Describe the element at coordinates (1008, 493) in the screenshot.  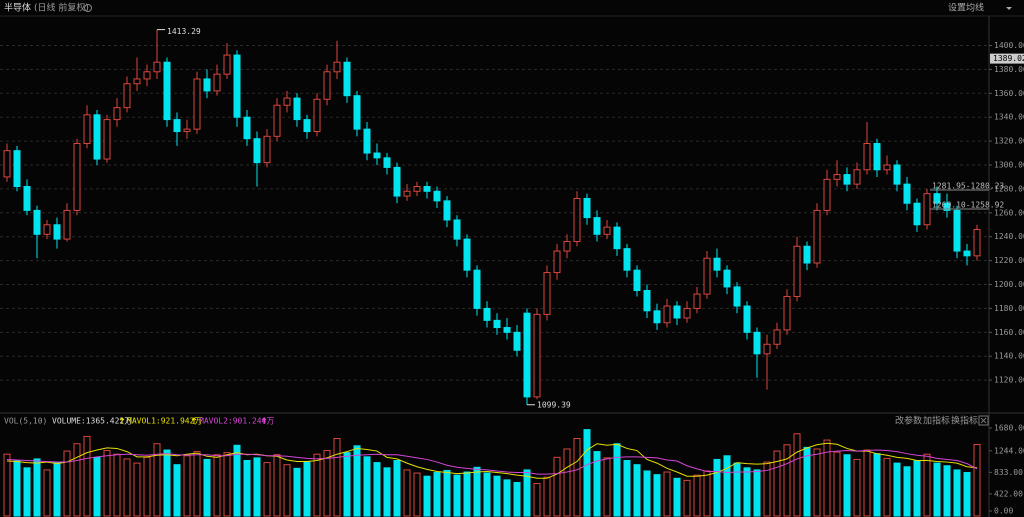
I see `v-tick-label: 422.00` at that location.